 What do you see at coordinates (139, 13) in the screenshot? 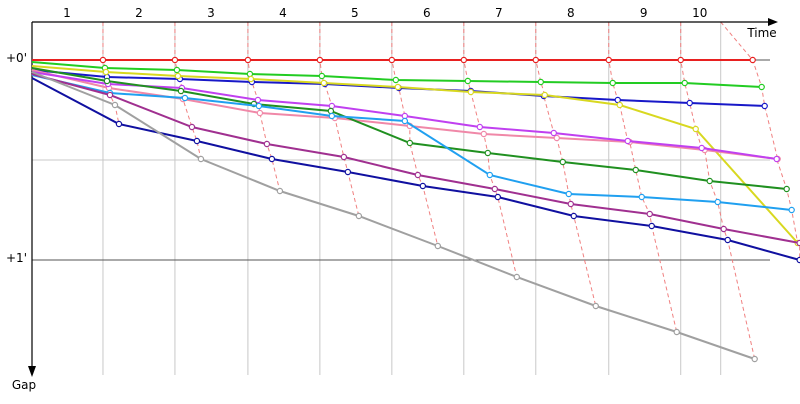
I see `x-tick-label: 2` at bounding box center [139, 13].